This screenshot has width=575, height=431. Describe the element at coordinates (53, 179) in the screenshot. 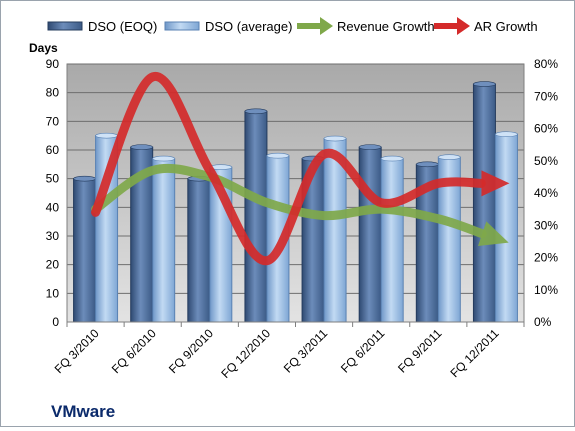

I see `left-tick-label: 50` at that location.